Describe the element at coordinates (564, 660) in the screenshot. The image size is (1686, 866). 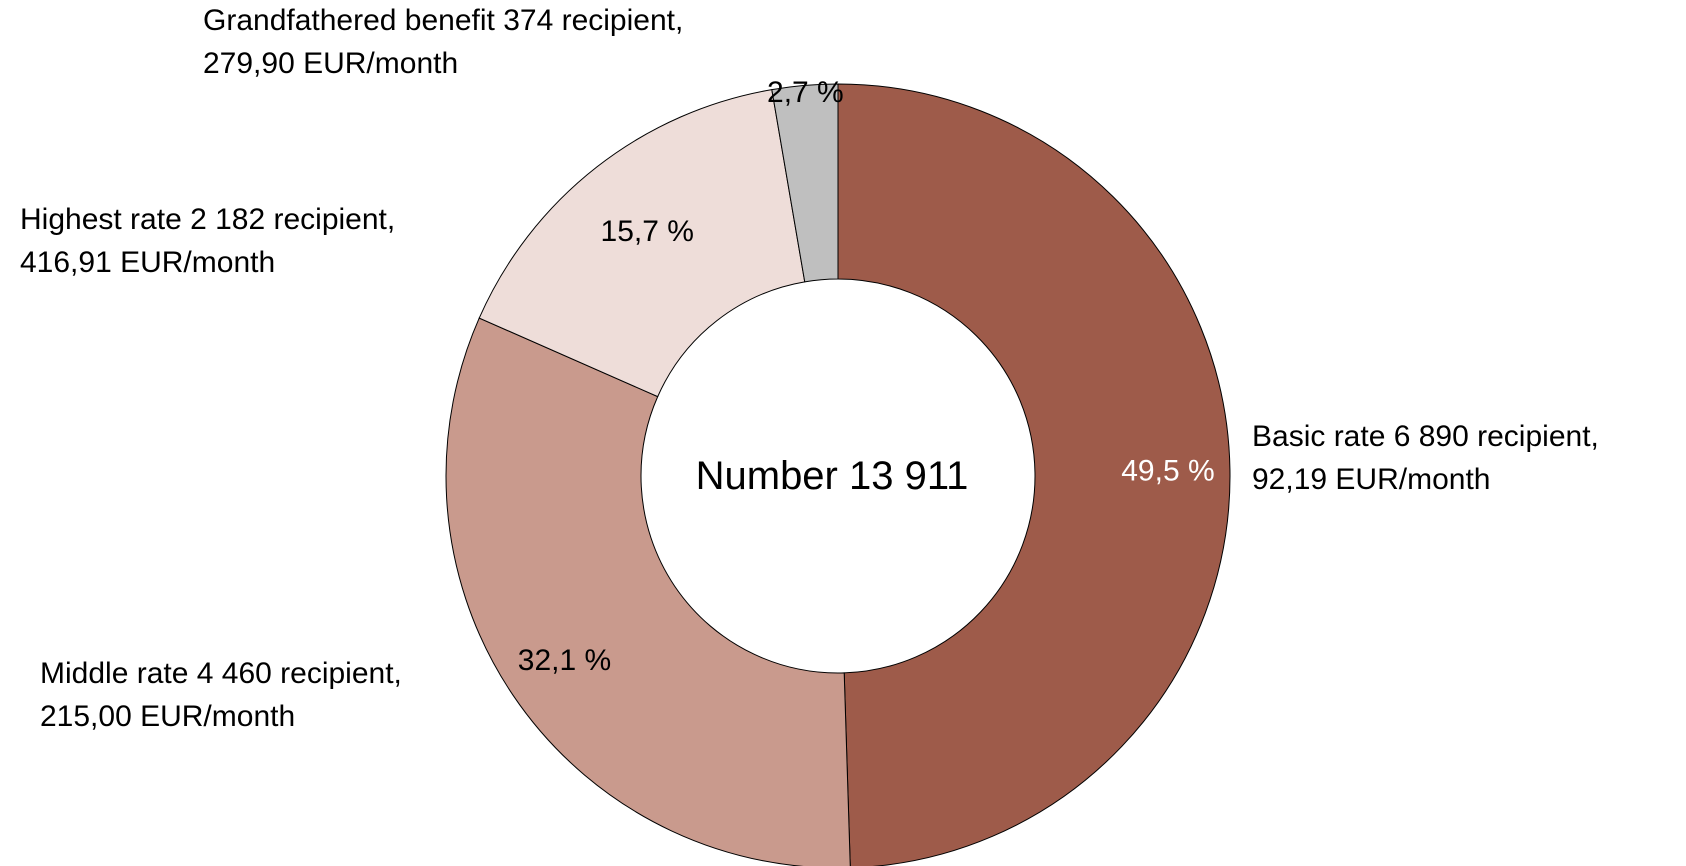
I see `pct-label-middle-rate: 32,1 %` at that location.